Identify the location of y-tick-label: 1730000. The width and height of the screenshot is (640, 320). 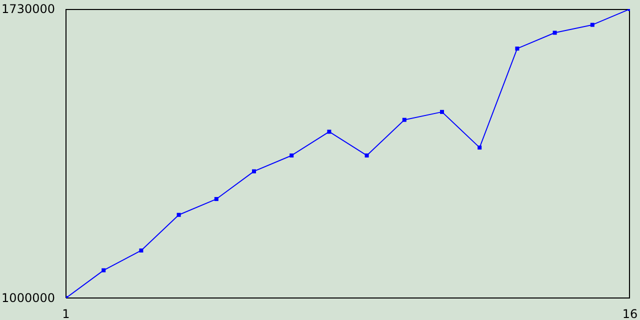
(28, 9).